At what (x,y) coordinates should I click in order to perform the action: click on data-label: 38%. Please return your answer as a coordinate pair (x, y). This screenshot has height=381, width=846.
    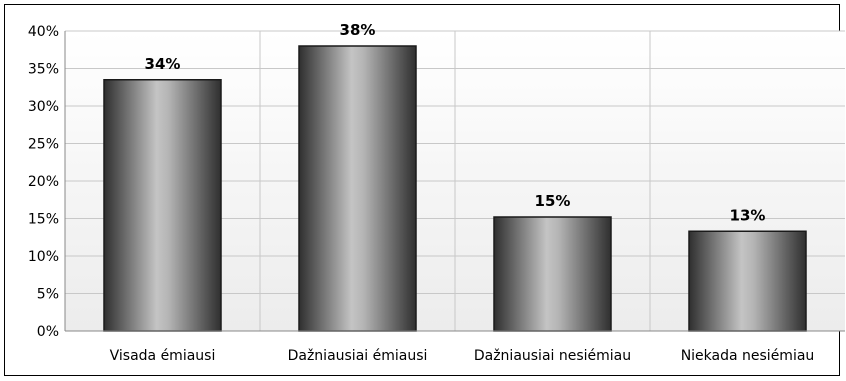
    Looking at the image, I should click on (358, 30).